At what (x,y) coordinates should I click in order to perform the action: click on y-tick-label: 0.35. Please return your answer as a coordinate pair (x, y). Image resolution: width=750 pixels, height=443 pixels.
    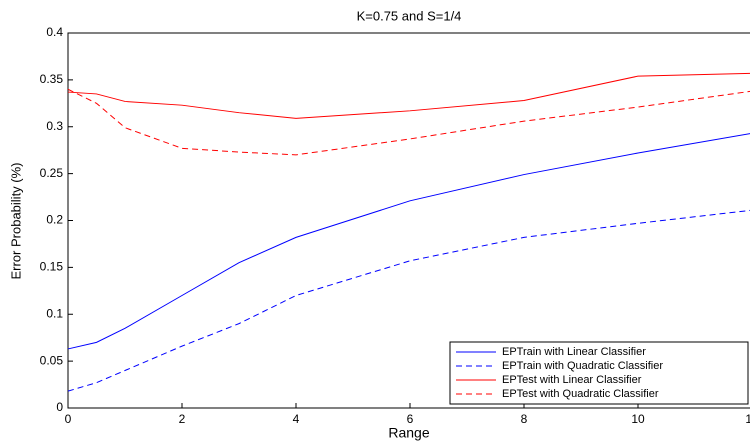
    Looking at the image, I should click on (52, 79).